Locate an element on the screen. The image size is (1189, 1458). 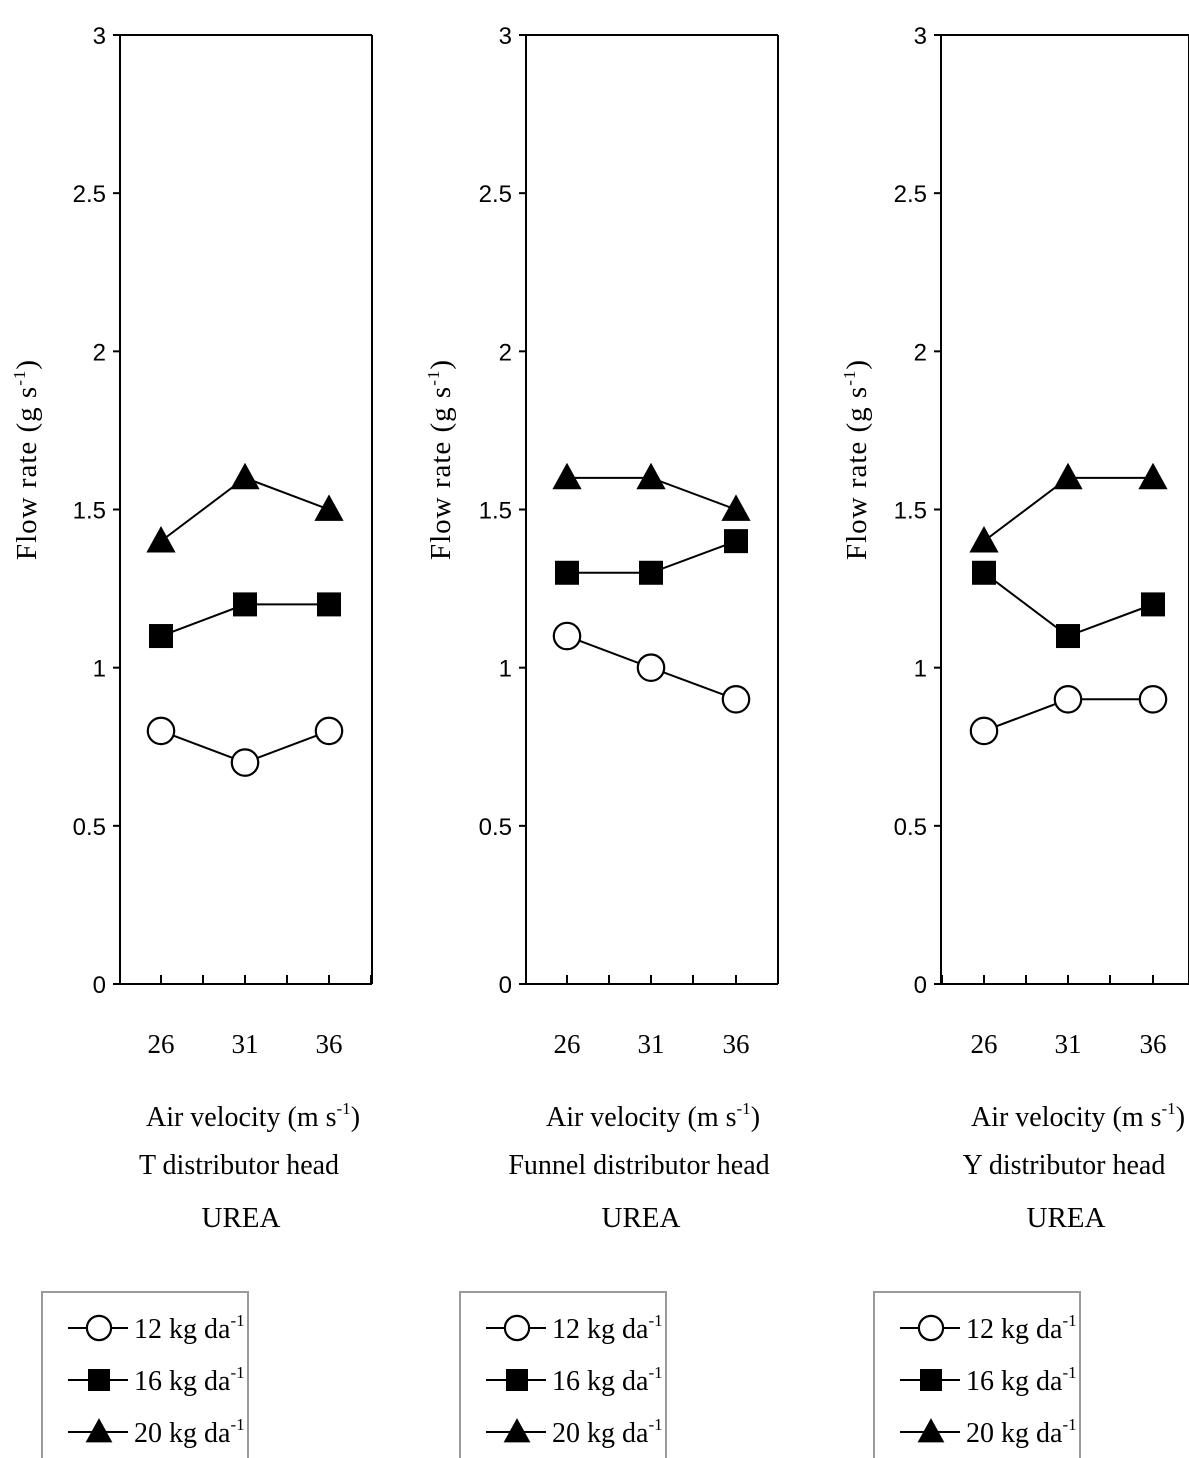
panel-subtitle: Y distributor head is located at coordinates (1064, 1165).